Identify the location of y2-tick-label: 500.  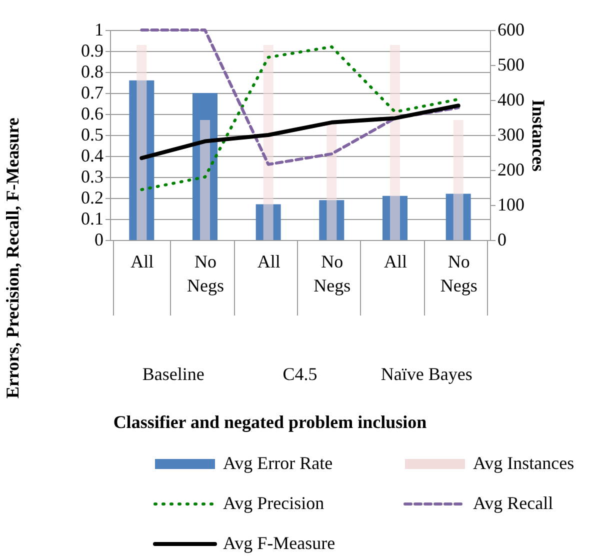
(511, 64).